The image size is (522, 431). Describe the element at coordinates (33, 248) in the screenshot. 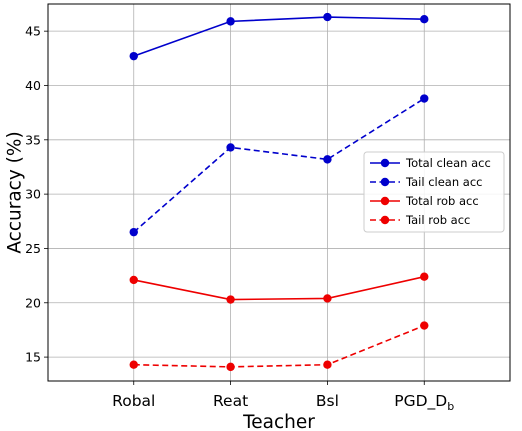

I see `y-tick-label: 25` at that location.